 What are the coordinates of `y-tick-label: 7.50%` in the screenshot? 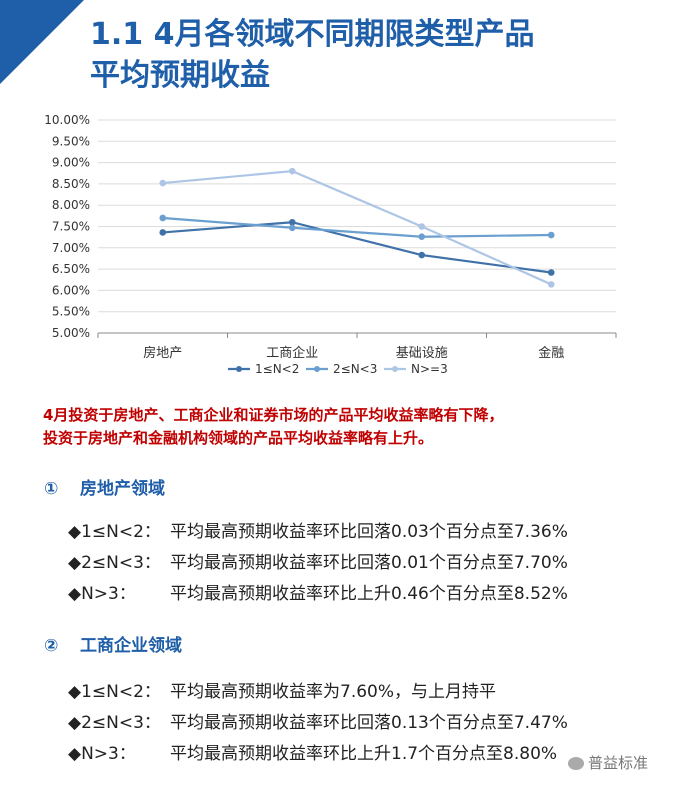 It's located at (71, 227).